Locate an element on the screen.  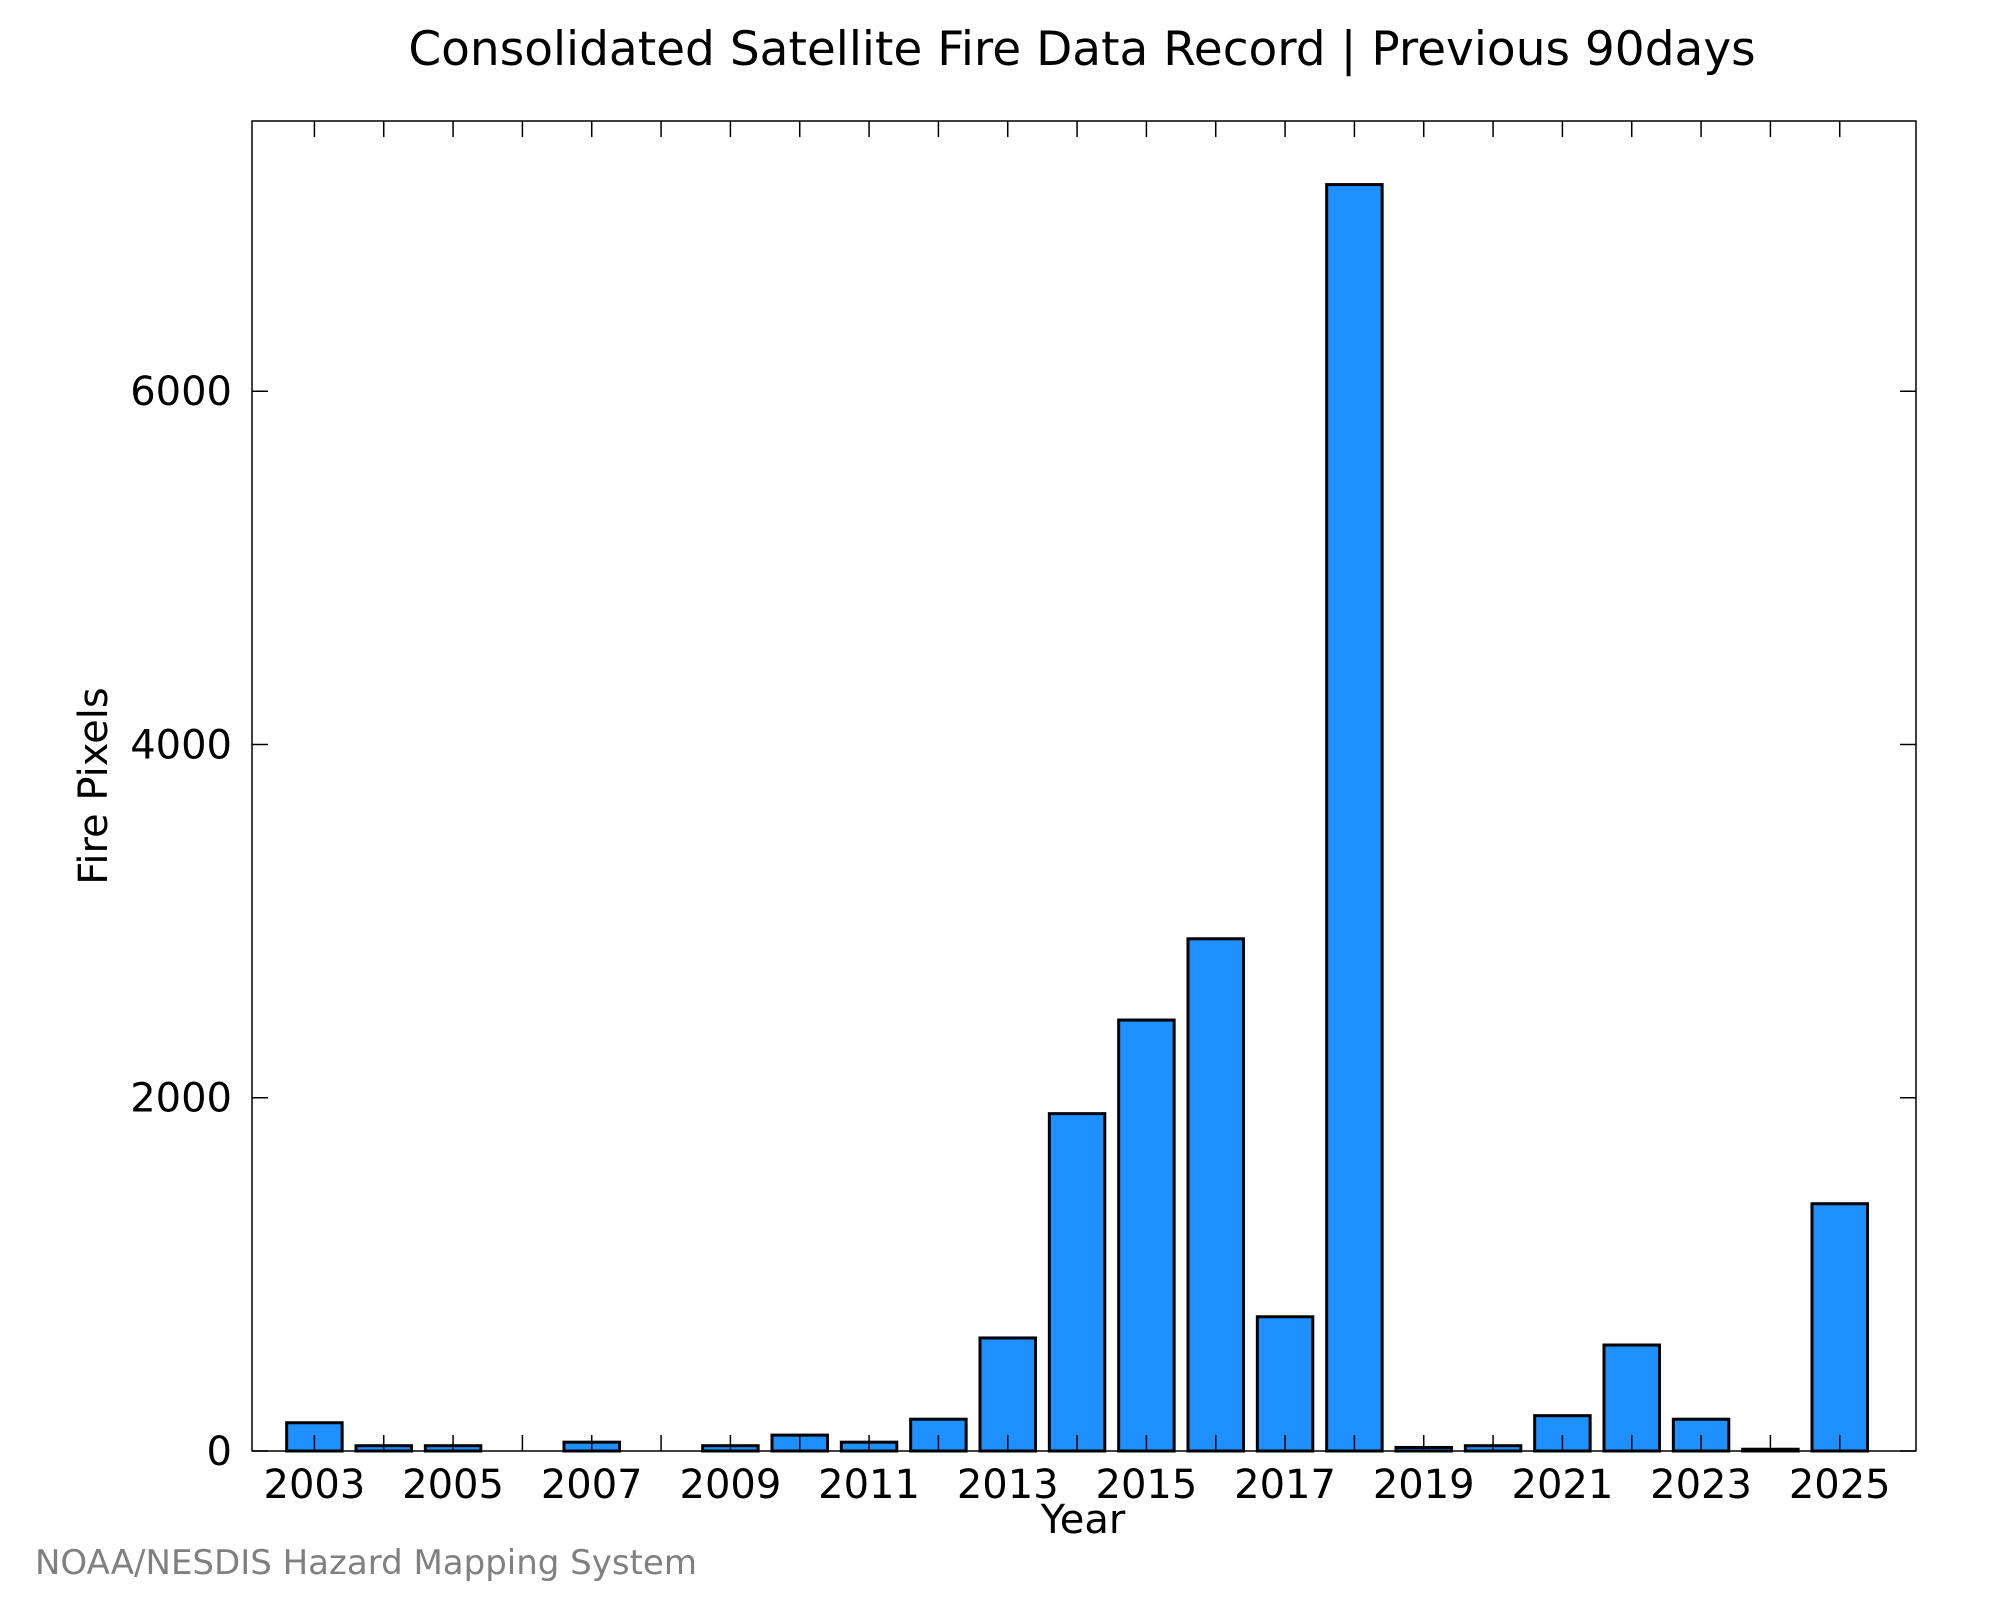
bar-2014 is located at coordinates (1077, 1282).